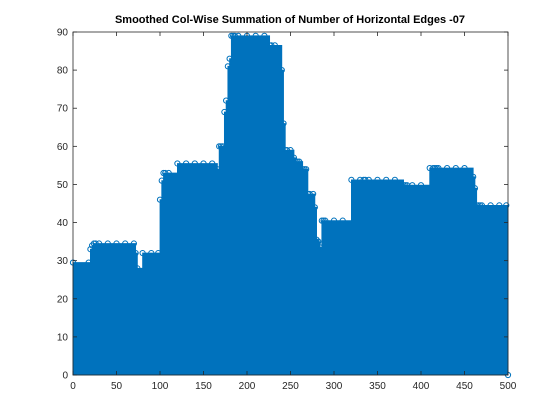 This screenshot has width=560, height=420. I want to click on x-tick-label: 350, so click(377, 386).